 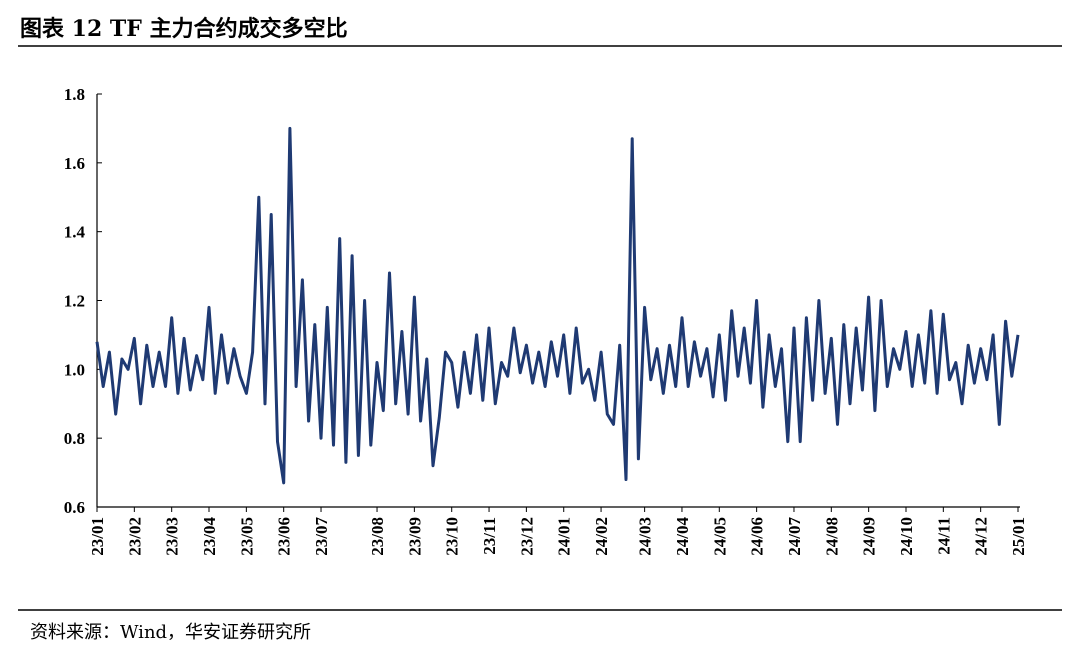 What do you see at coordinates (321, 536) in the screenshot?
I see `x-tick-label: 23/07` at bounding box center [321, 536].